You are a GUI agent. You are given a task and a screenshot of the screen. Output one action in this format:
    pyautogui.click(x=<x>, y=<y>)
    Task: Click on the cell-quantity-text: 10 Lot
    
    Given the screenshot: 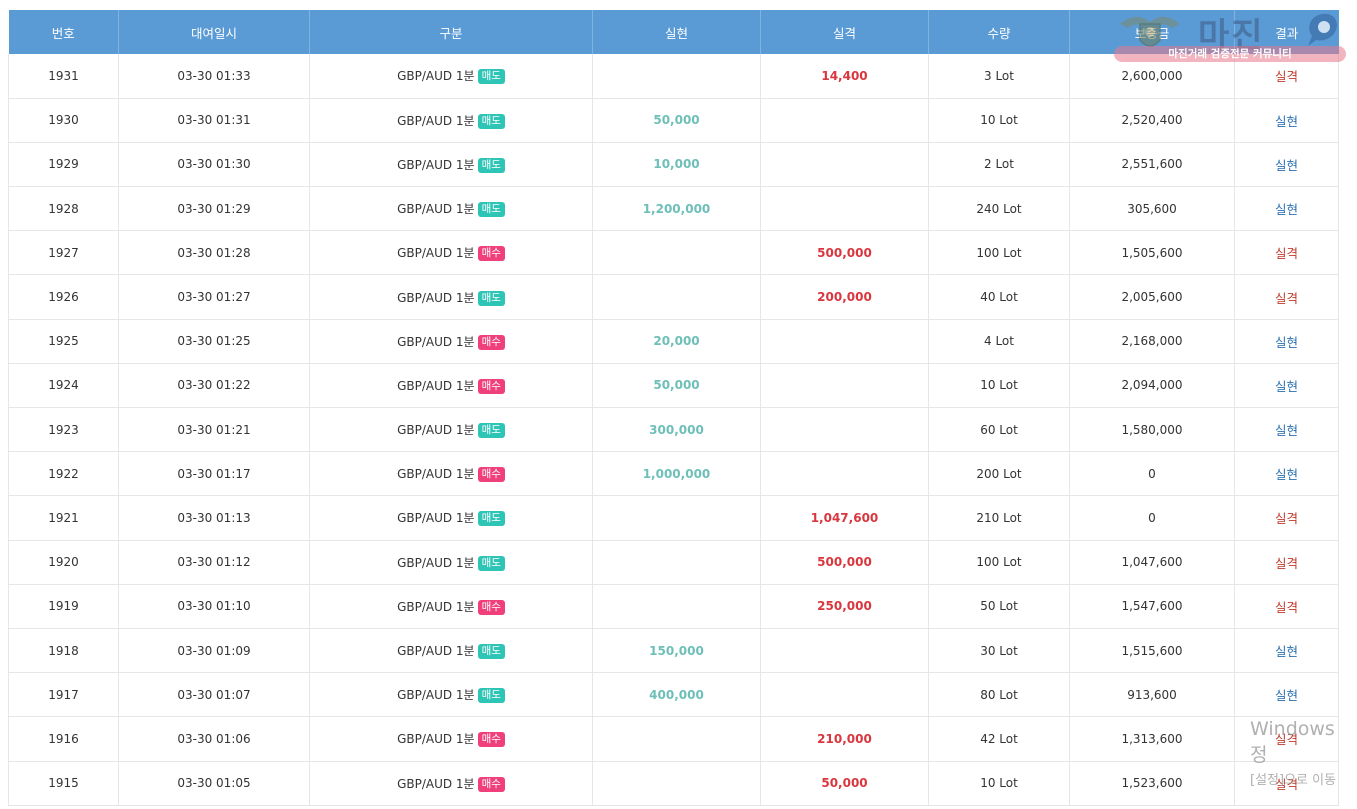 What is the action you would take?
    pyautogui.click(x=999, y=783)
    